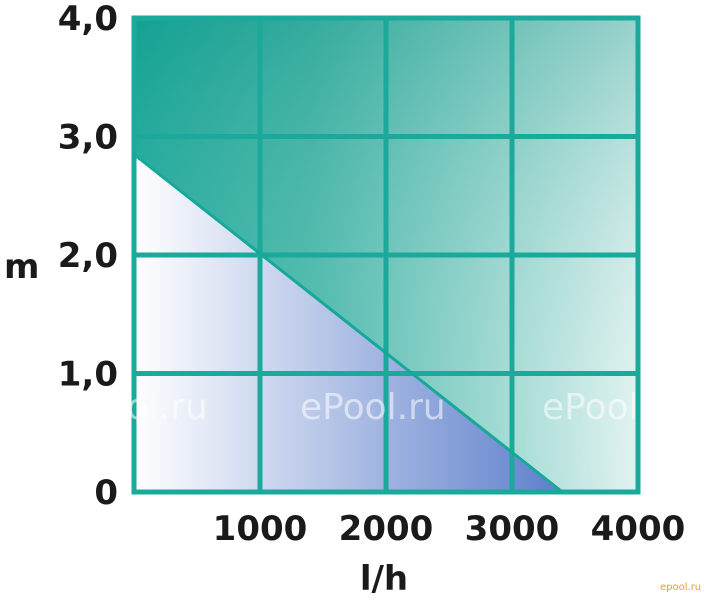 The image size is (725, 600). What do you see at coordinates (88, 375) in the screenshot?
I see `y-tick-label: 1,0` at bounding box center [88, 375].